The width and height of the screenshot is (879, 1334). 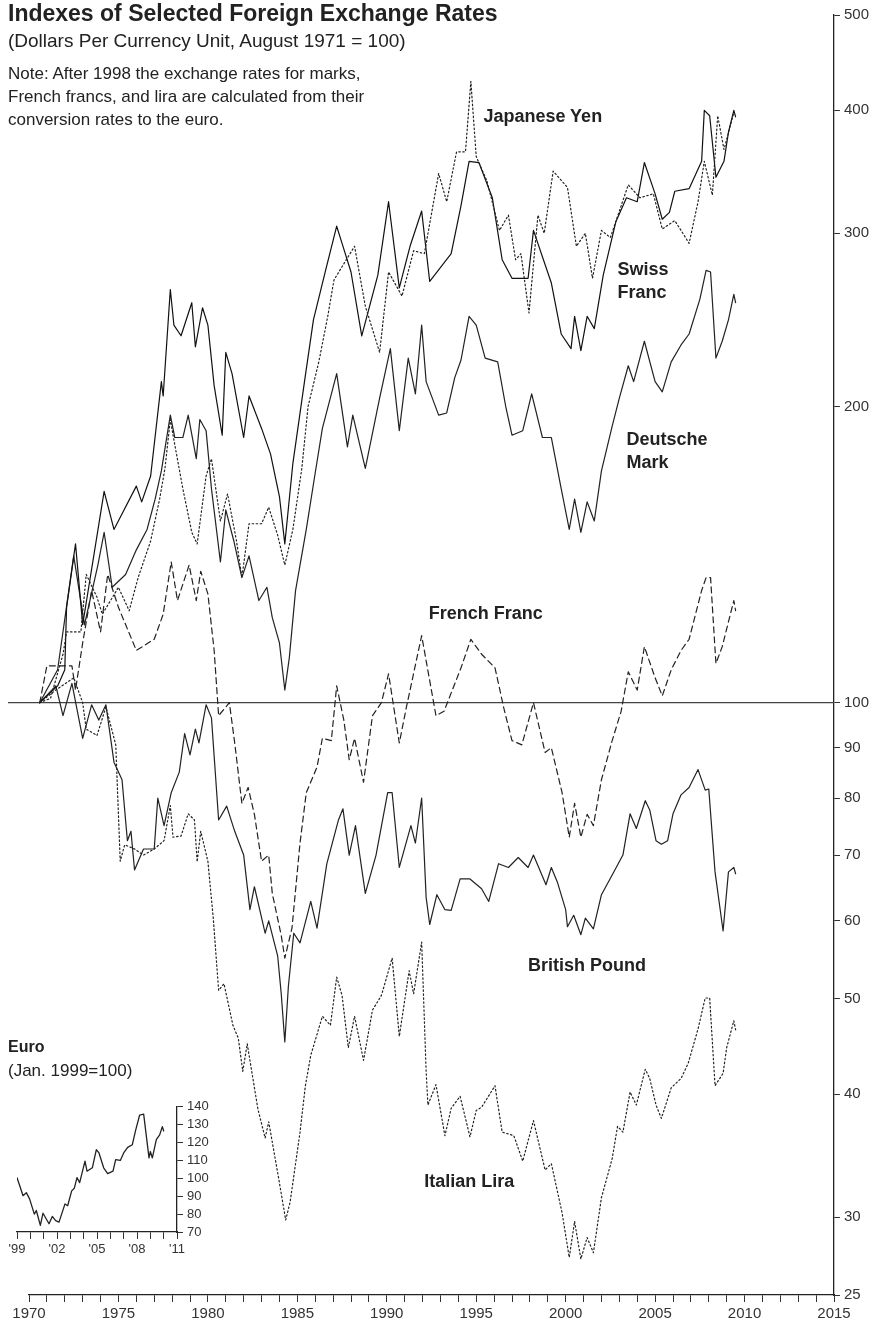 What do you see at coordinates (476, 1313) in the screenshot?
I see `x-tick-label: 1995` at bounding box center [476, 1313].